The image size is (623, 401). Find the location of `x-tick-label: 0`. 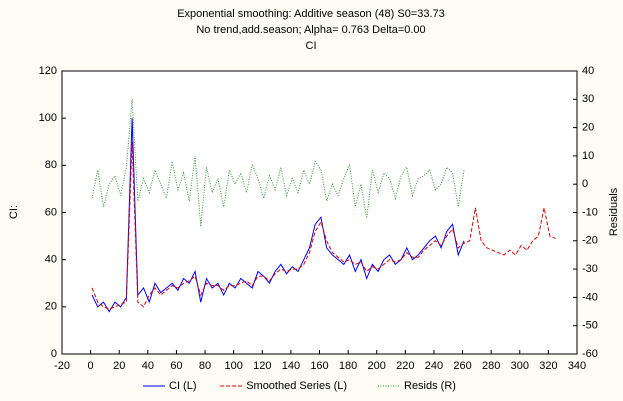

x-tick-label: 0 is located at coordinates (91, 366).